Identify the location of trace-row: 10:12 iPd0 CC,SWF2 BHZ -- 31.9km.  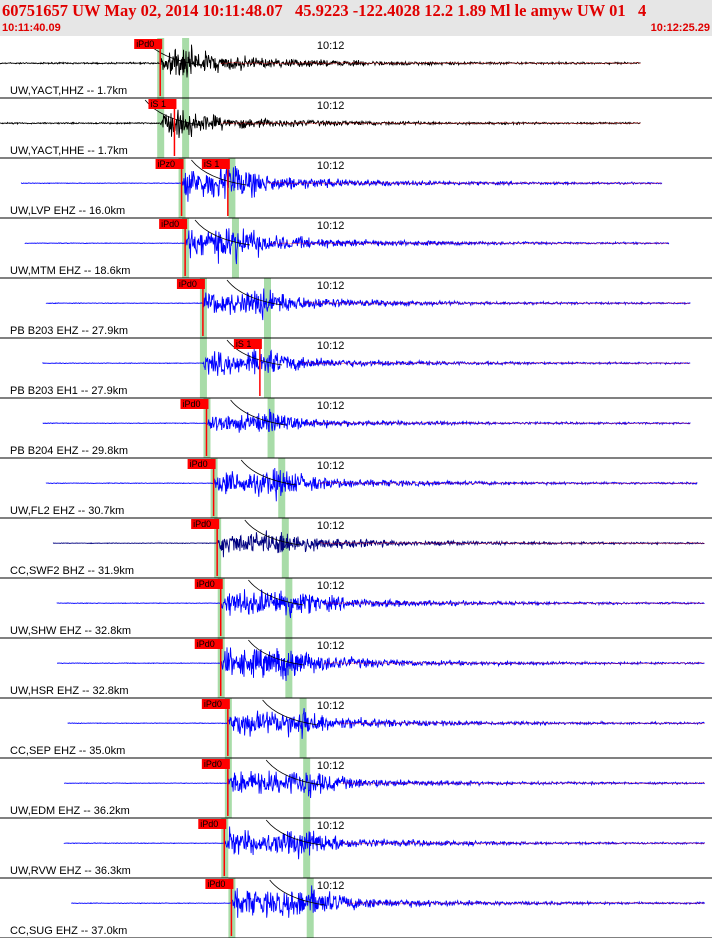
(356, 549).